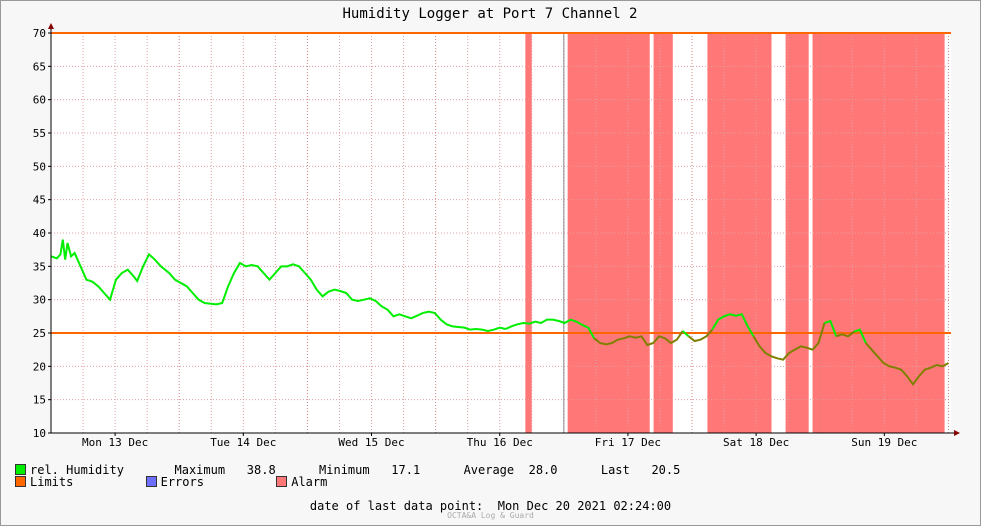 This screenshot has width=981, height=526. Describe the element at coordinates (182, 482) in the screenshot. I see `legend-errors-label: Errors` at that location.